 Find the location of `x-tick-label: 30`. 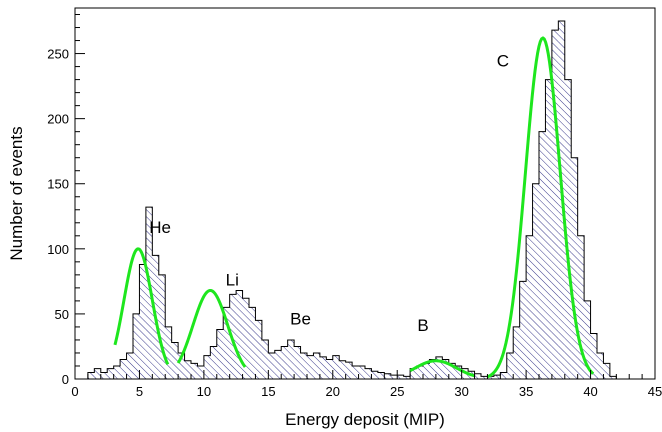

x-tick-label: 30 is located at coordinates (461, 391).